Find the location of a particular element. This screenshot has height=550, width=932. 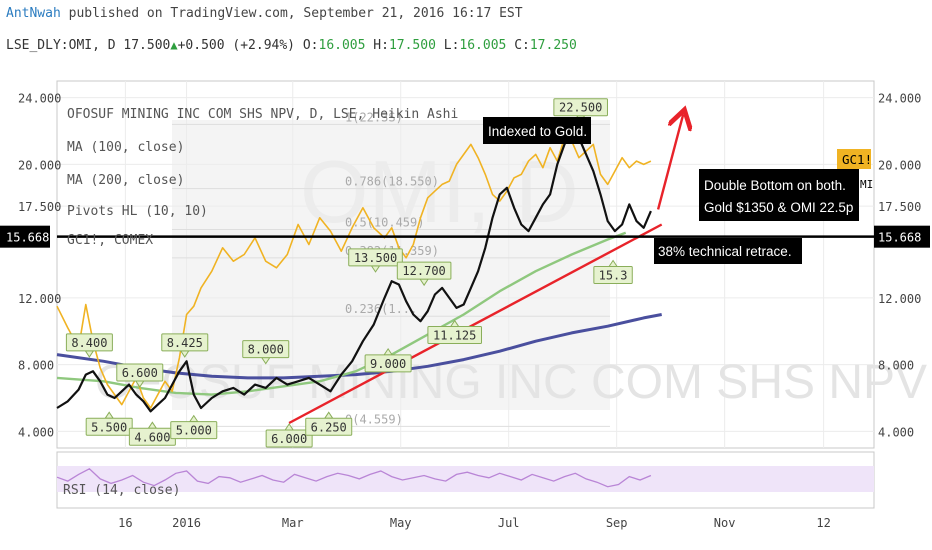

y-tick-label-left: 4.000 is located at coordinates (36, 432).